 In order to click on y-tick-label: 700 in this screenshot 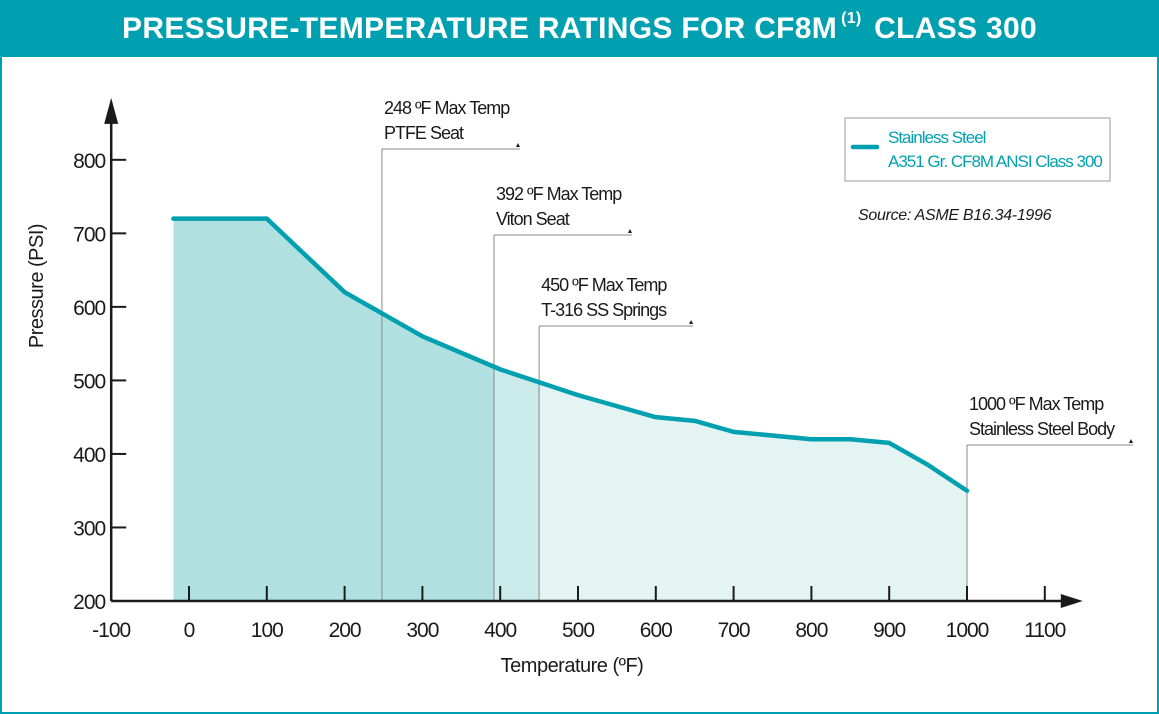, I will do `click(89, 234)`.